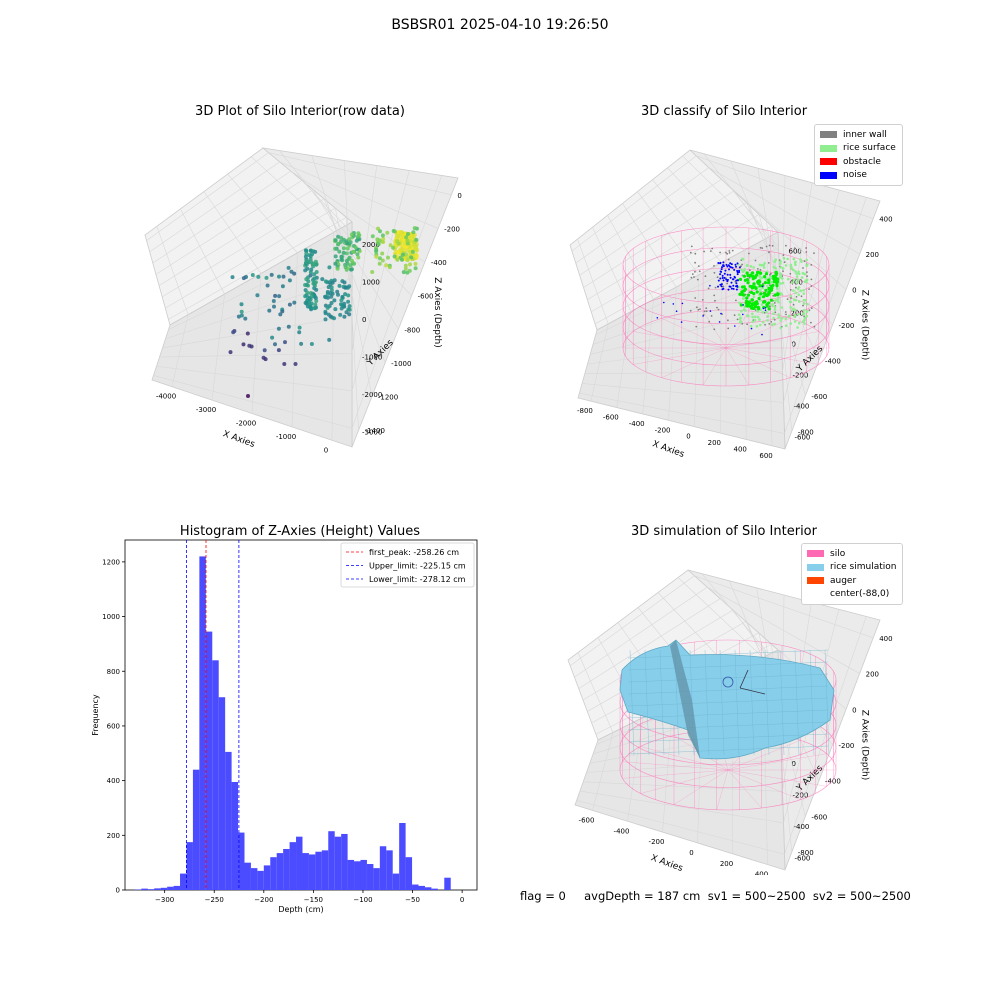  What do you see at coordinates (728, 682) in the screenshot?
I see `center-marker` at bounding box center [728, 682].